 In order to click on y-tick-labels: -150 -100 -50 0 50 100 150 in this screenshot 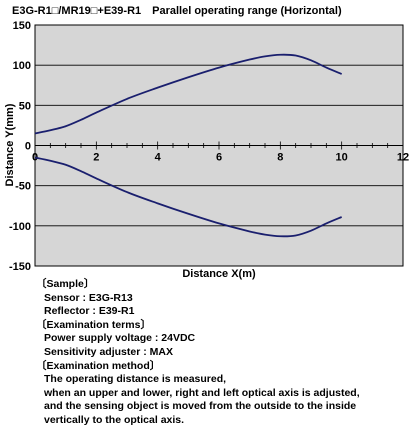, I will do `click(20, 146)`.